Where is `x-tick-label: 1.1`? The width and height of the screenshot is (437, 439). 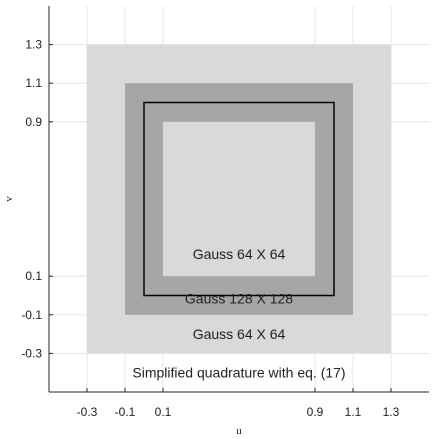
x-tick-label: 1.1 is located at coordinates (353, 412).